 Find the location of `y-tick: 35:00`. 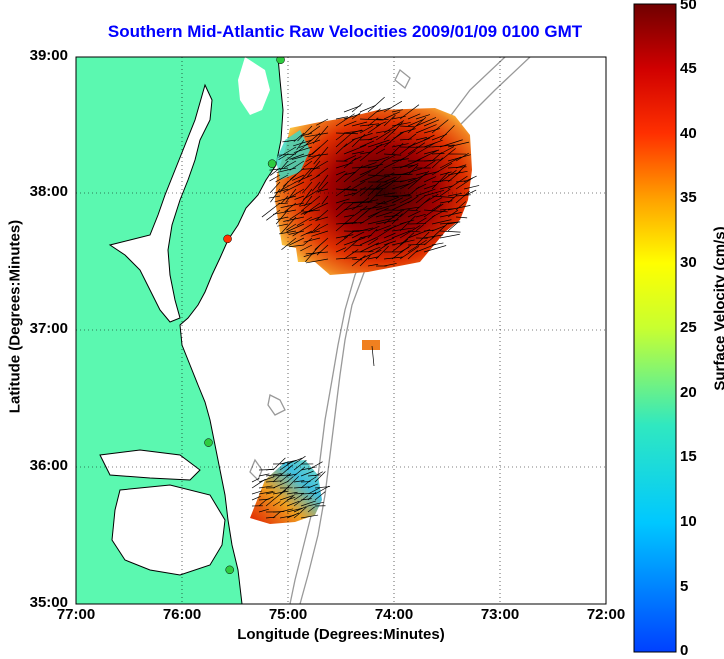

y-tick: 35:00 is located at coordinates (48, 602).